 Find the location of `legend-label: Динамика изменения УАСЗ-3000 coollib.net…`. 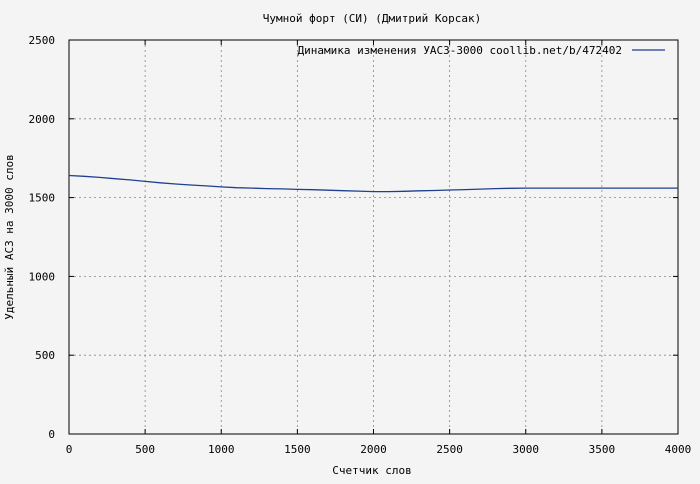

legend-label: Динамика изменения УАСЗ-3000 coollib.net… is located at coordinates (459, 50).